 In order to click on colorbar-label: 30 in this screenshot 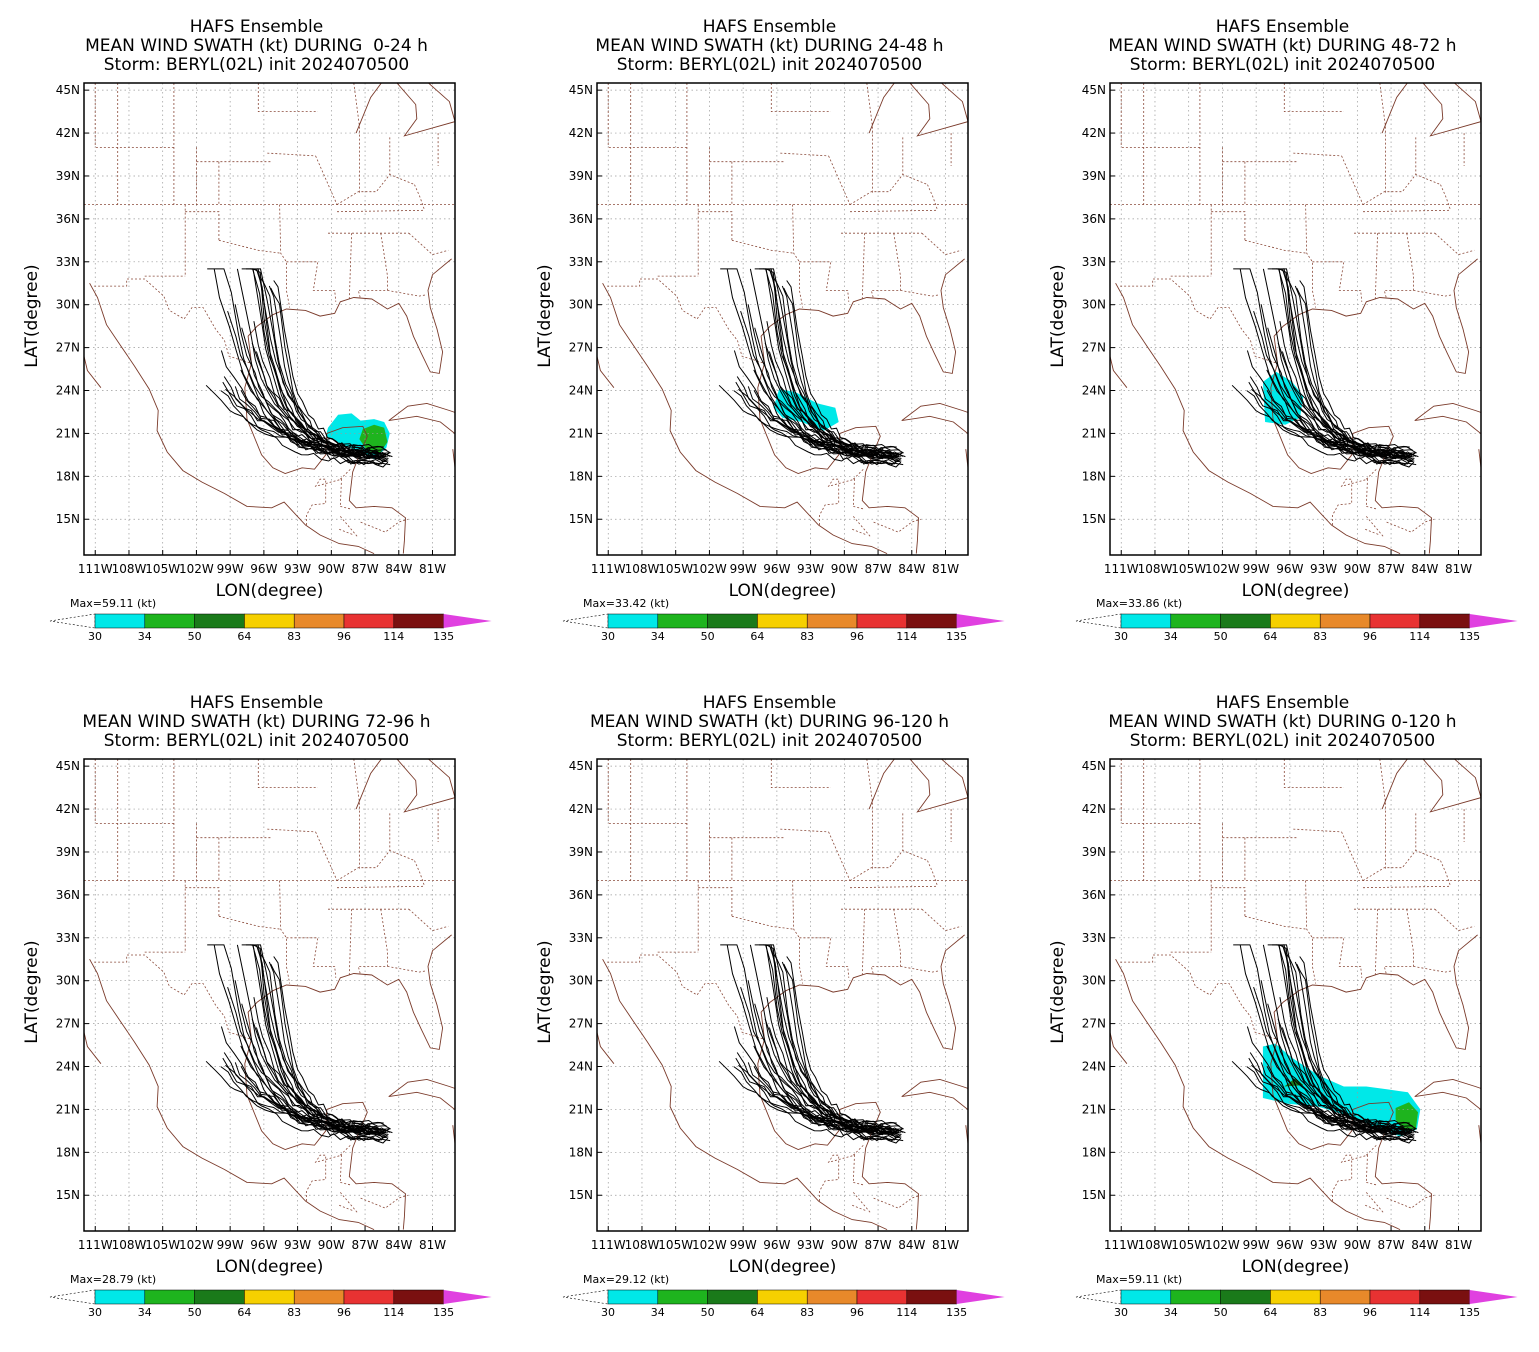, I will do `click(608, 636)`.